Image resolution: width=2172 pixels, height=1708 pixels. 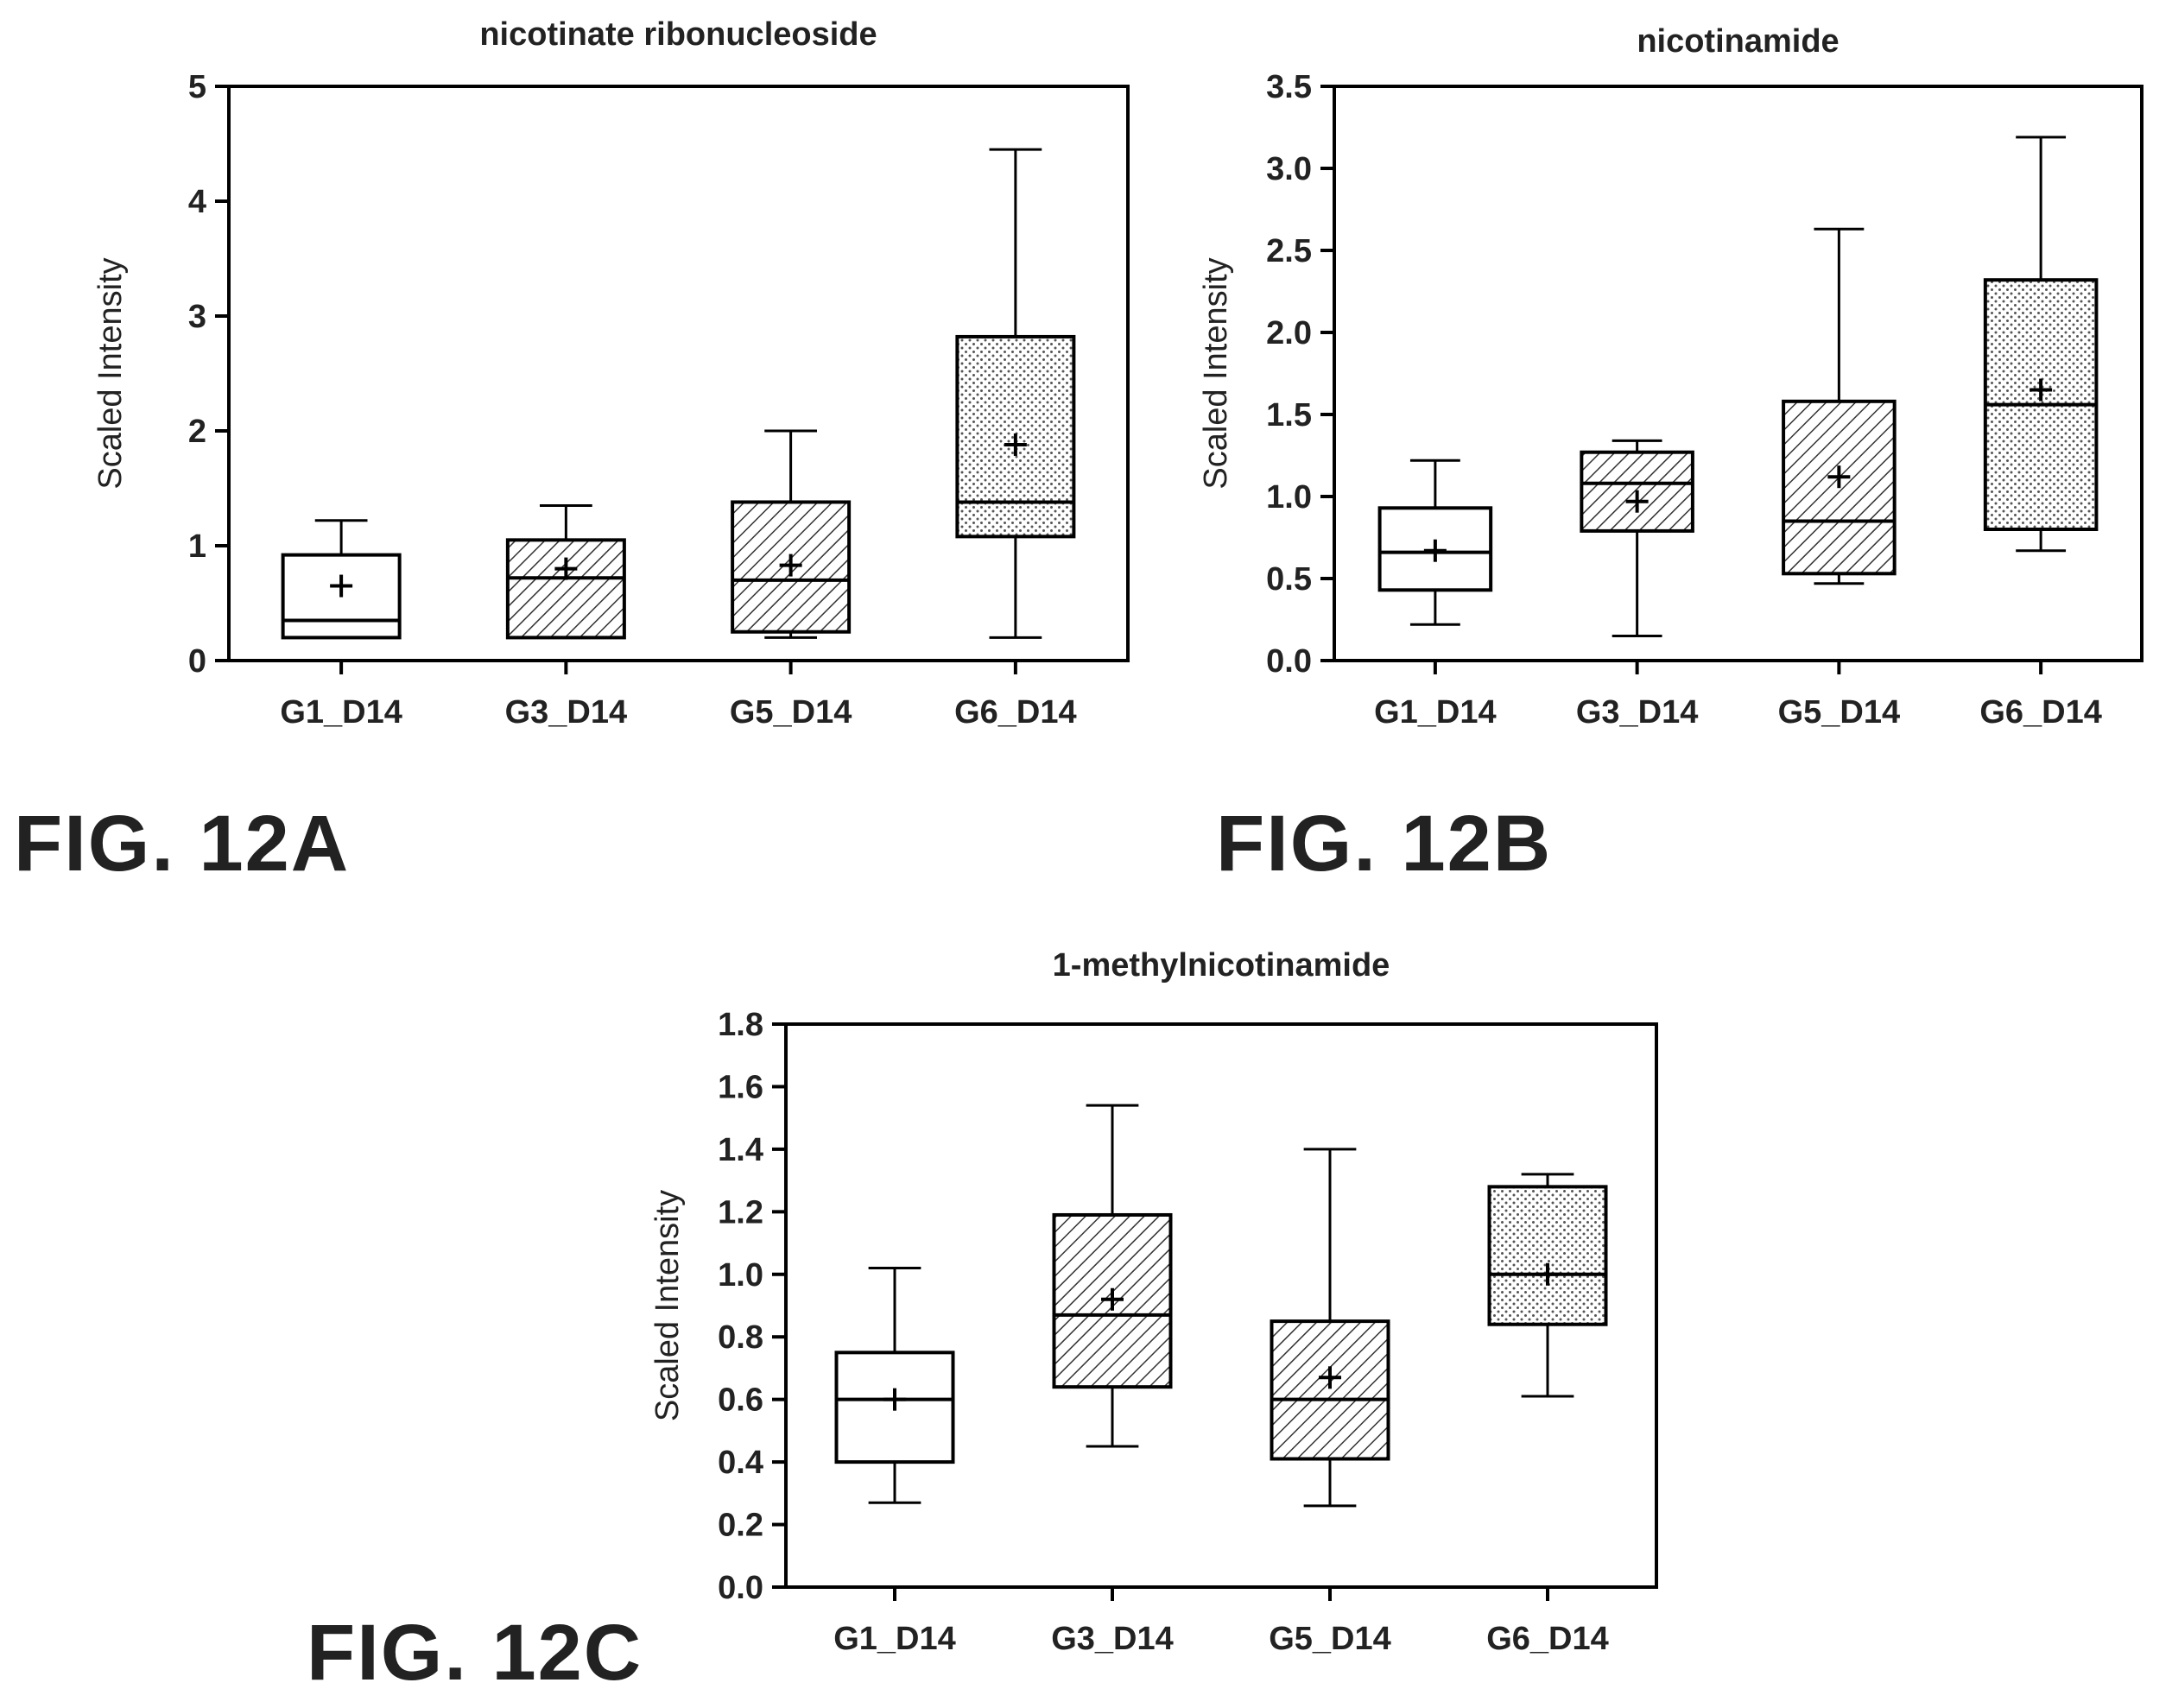 What do you see at coordinates (1289, 169) in the screenshot?
I see `y-tick-label: 3.0` at bounding box center [1289, 169].